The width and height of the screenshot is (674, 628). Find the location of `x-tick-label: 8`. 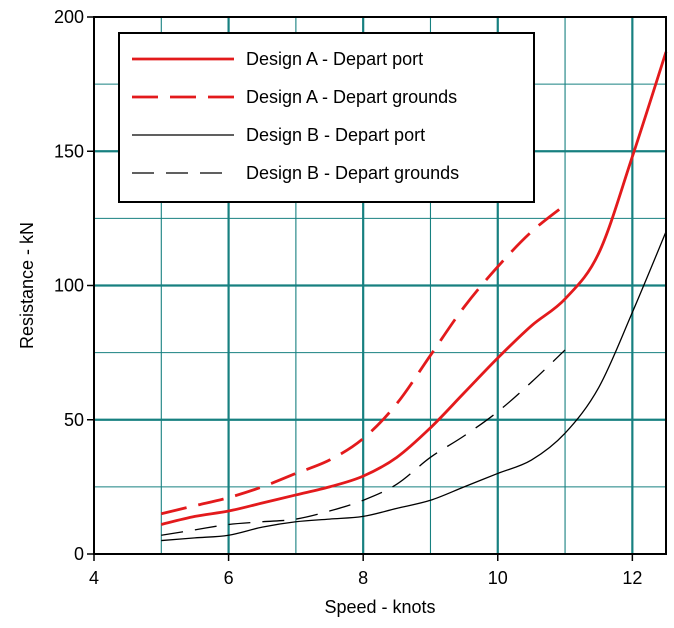

x-tick-label: 8 is located at coordinates (363, 578).